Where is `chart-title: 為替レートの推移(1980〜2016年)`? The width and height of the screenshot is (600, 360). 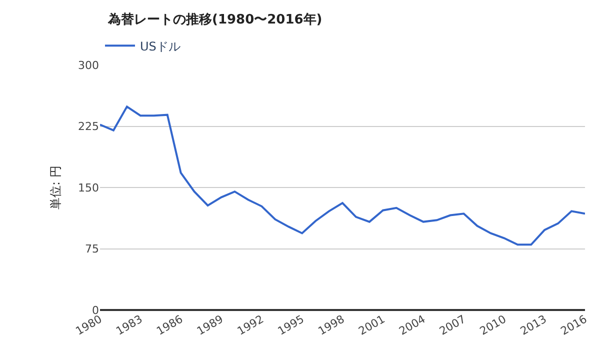
chart-title: 為替レートの推移(1980〜2016年) is located at coordinates (214, 20).